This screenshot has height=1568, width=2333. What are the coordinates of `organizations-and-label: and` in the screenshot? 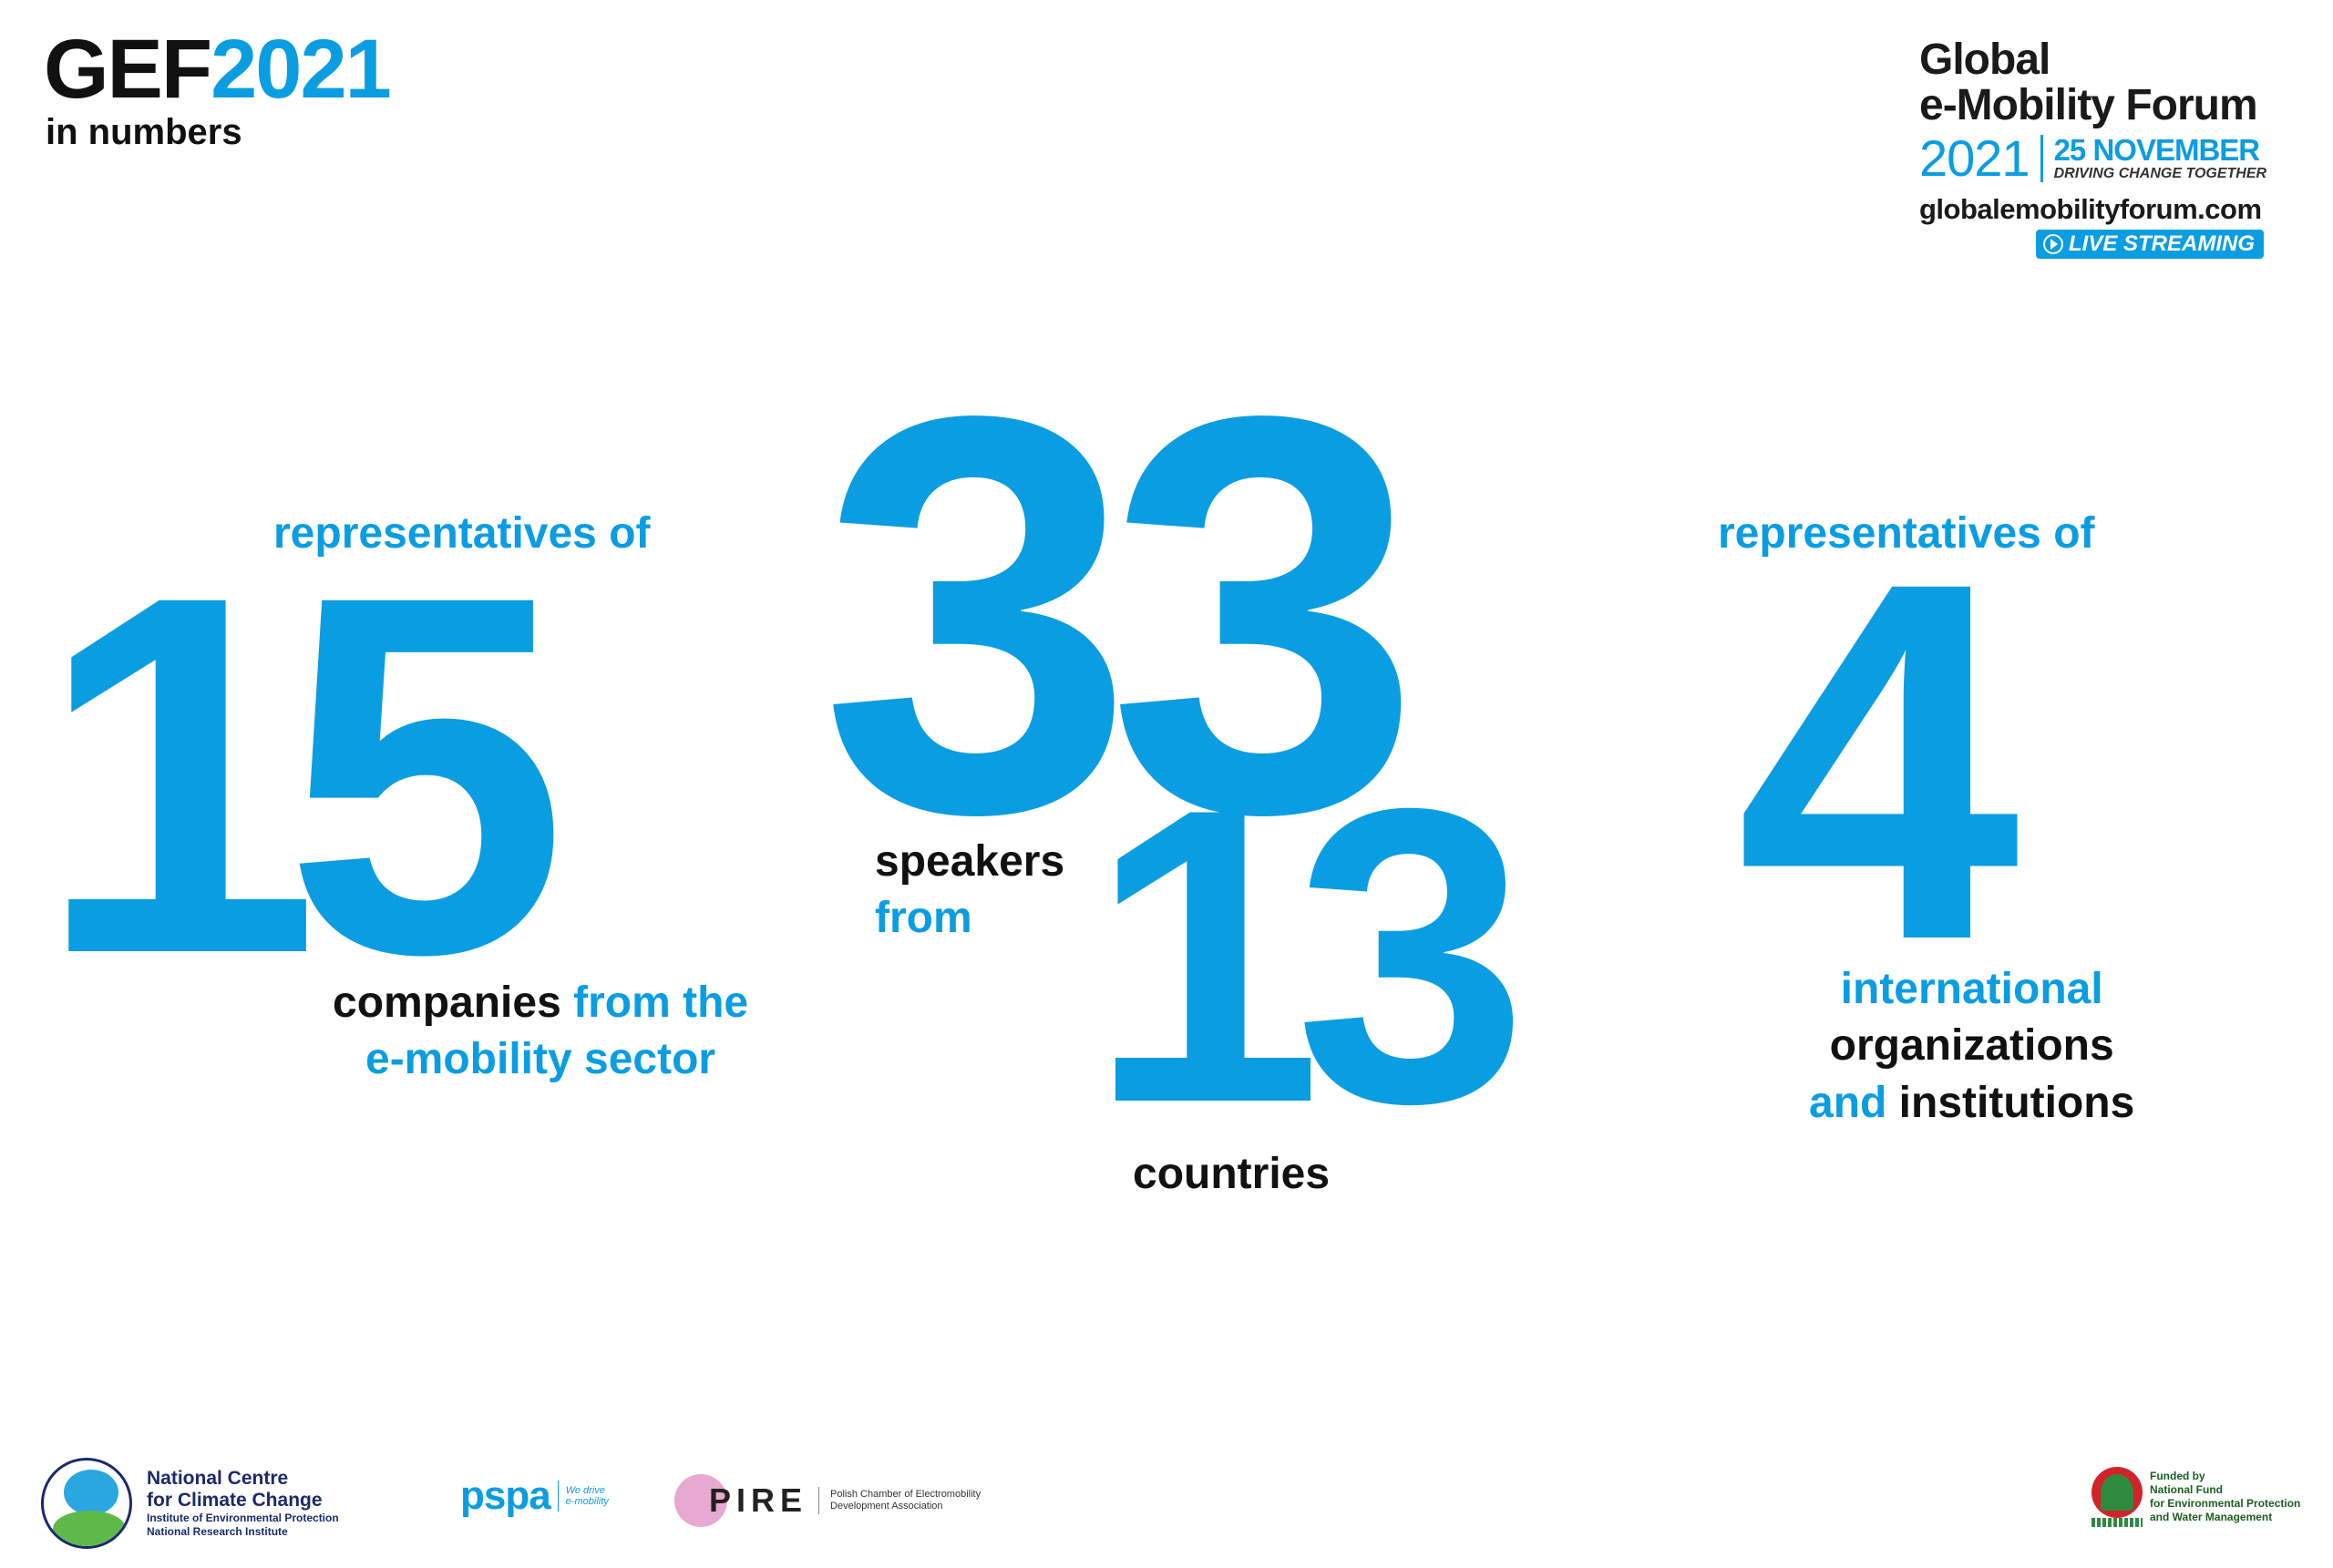 It's located at (1848, 1102).